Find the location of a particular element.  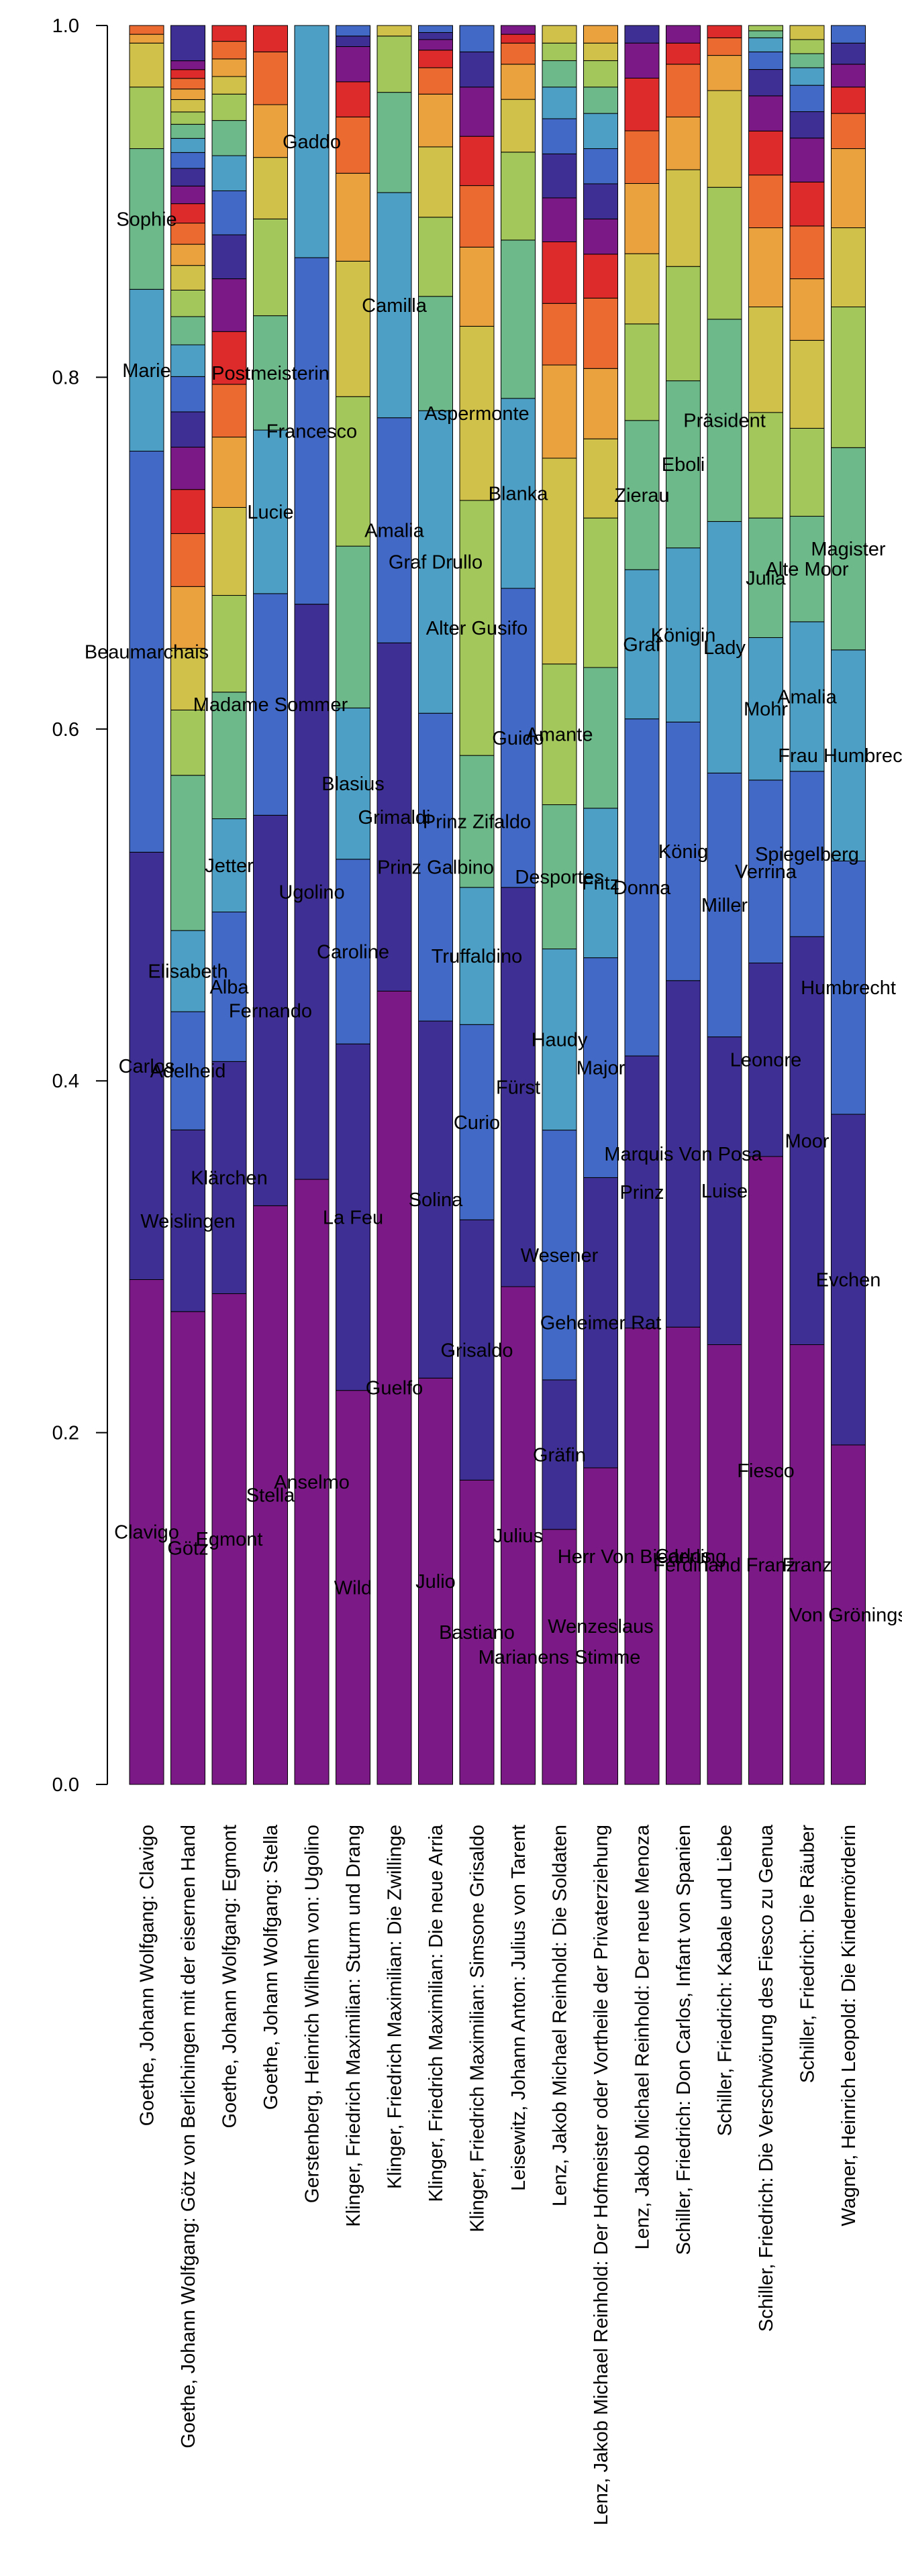

segment-label: Graf is located at coordinates (642, 644).